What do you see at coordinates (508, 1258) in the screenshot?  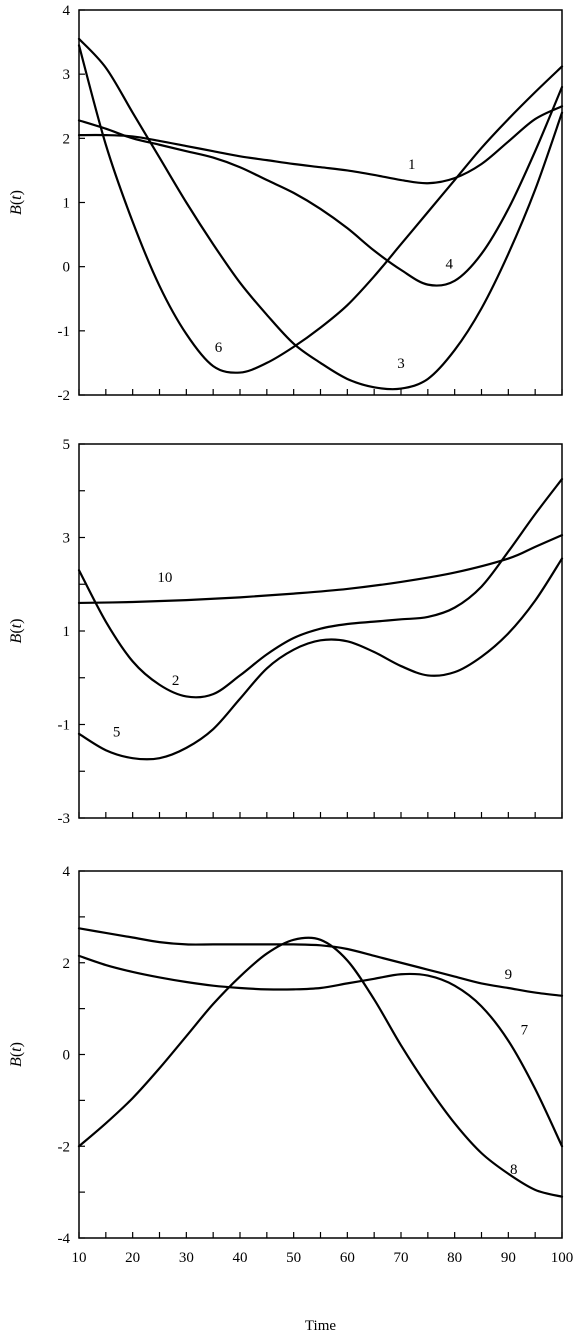 I see `x-tick-label: 90` at bounding box center [508, 1258].